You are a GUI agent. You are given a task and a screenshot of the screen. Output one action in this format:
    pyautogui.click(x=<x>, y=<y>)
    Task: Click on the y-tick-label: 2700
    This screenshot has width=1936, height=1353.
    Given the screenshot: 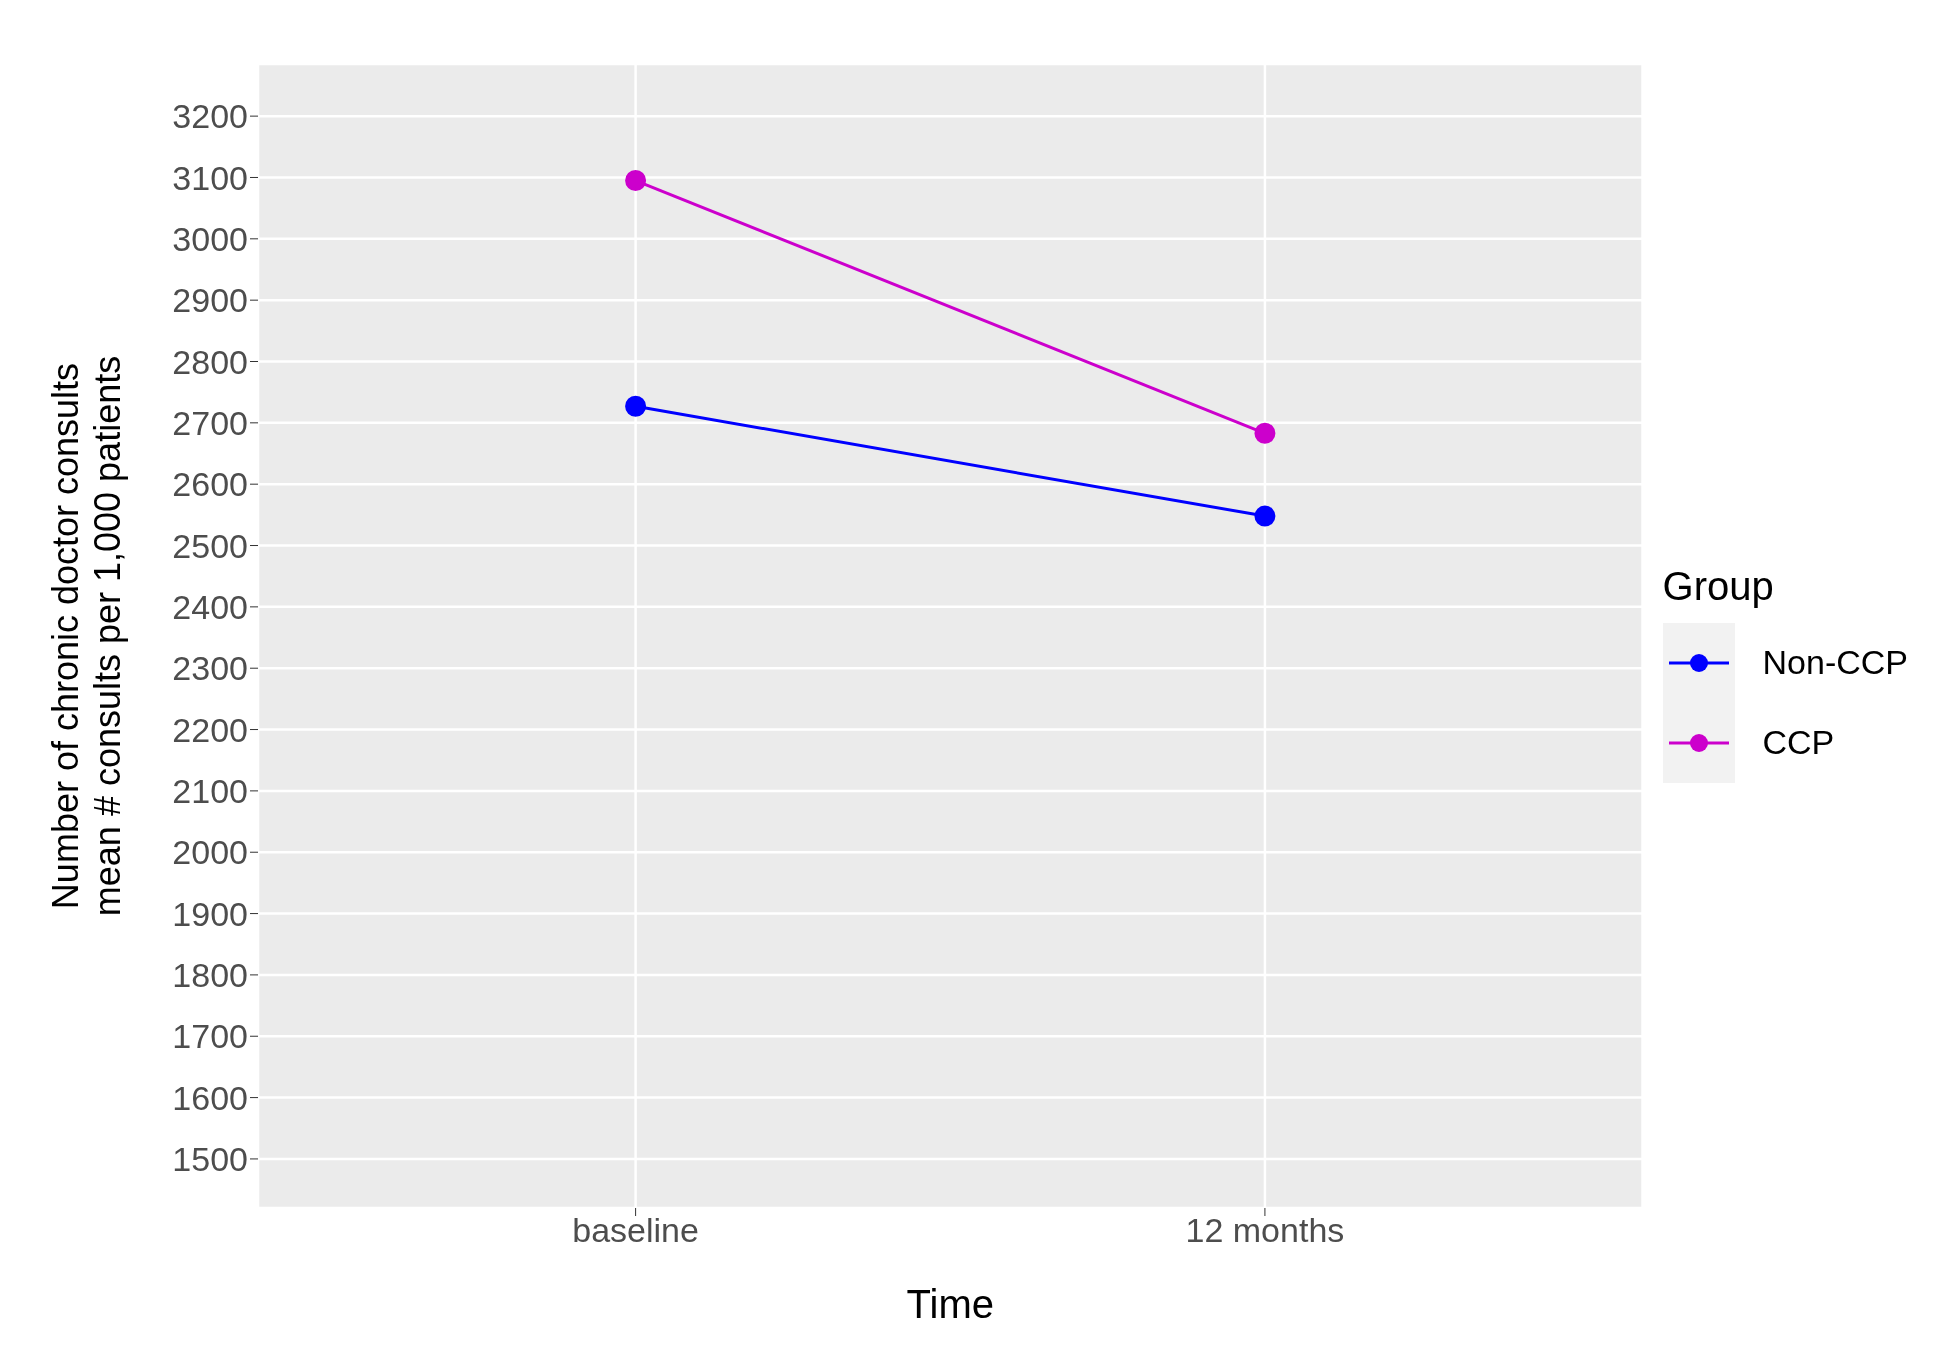 What is the action you would take?
    pyautogui.click(x=210, y=422)
    